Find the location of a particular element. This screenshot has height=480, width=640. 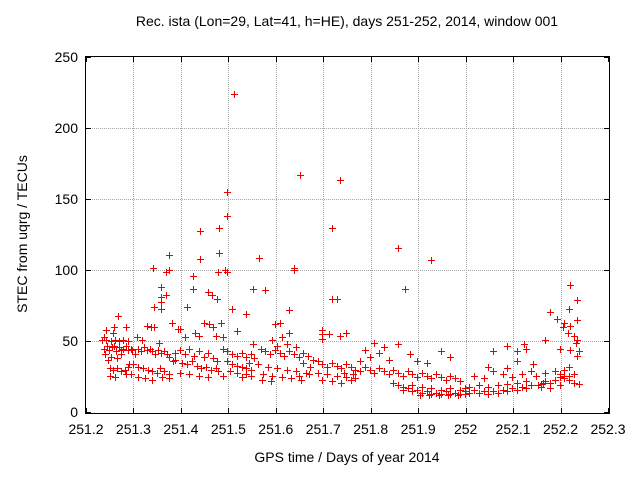

x-tick-label: 251.7 is located at coordinates (323, 429).